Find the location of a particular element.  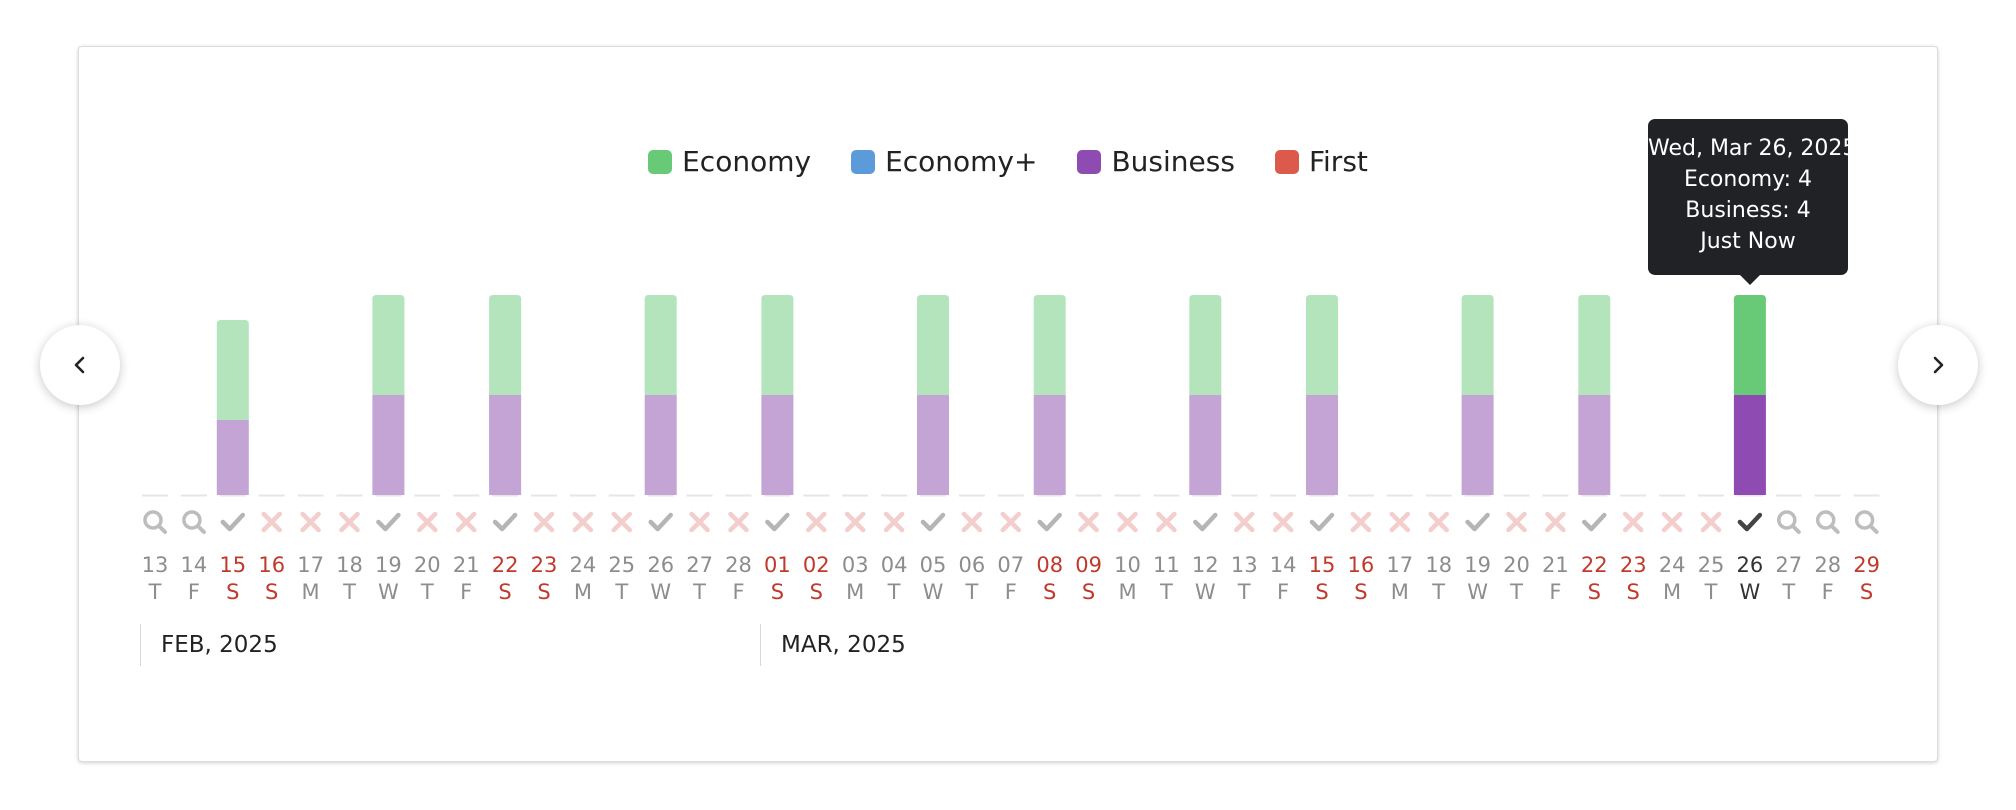

day-number: 11 is located at coordinates (1166, 565).